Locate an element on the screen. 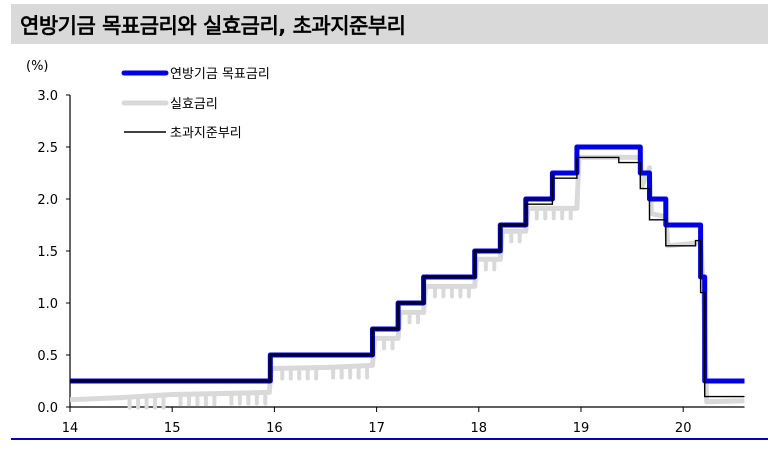 This screenshot has height=453, width=768. x-tick-label: 15 is located at coordinates (172, 428).